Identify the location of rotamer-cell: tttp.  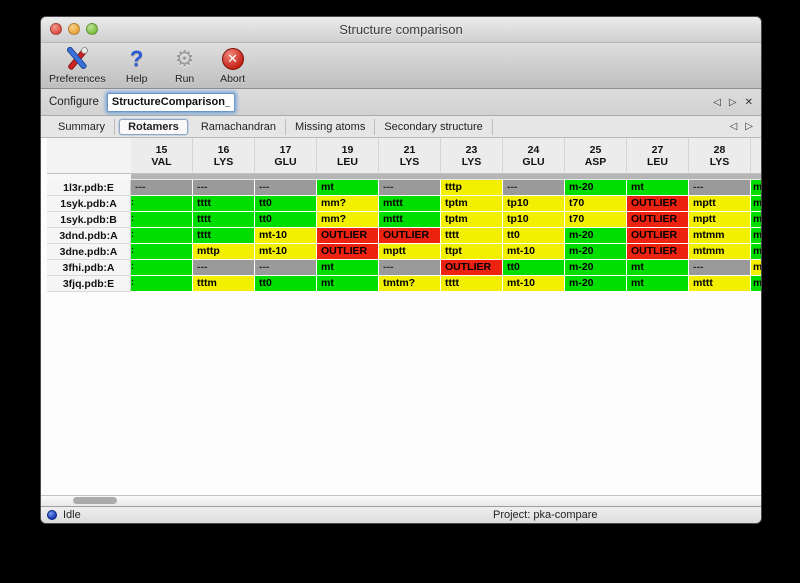
(472, 188).